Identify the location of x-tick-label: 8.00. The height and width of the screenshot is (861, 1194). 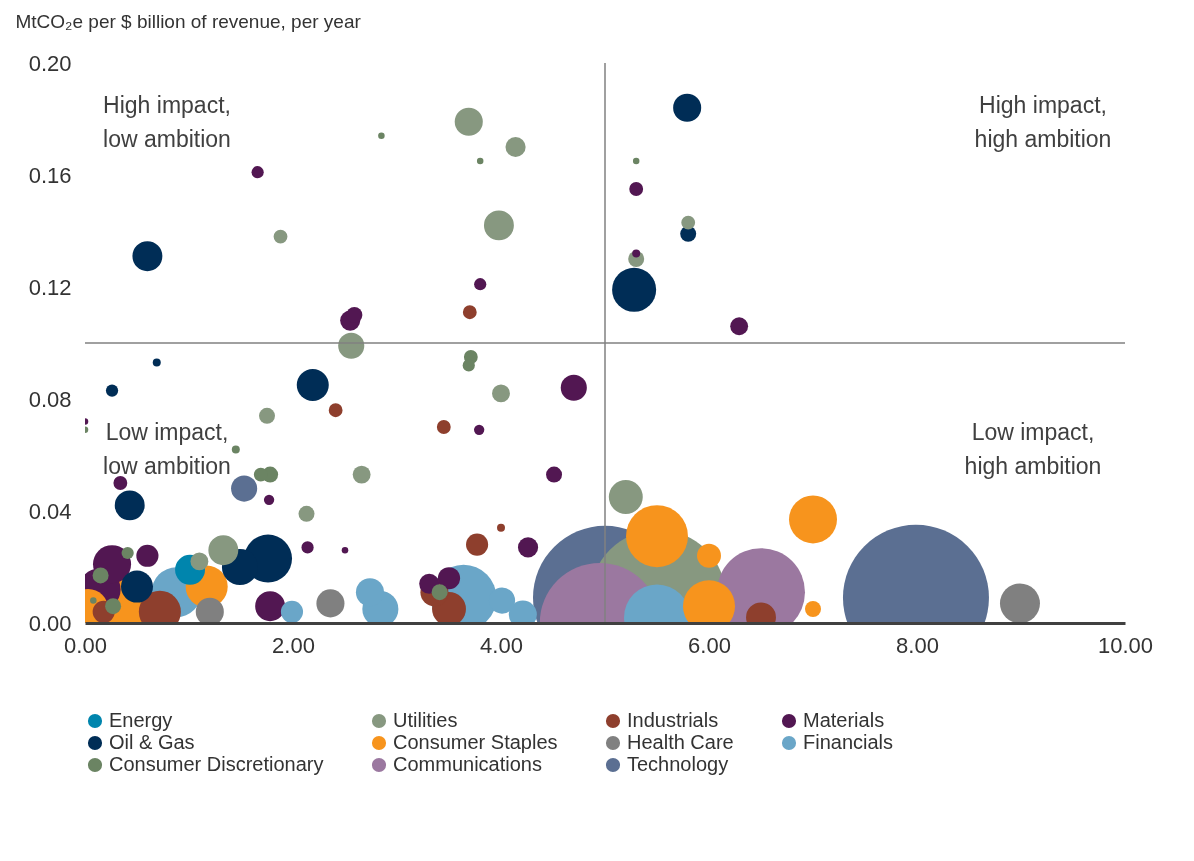
(917, 645).